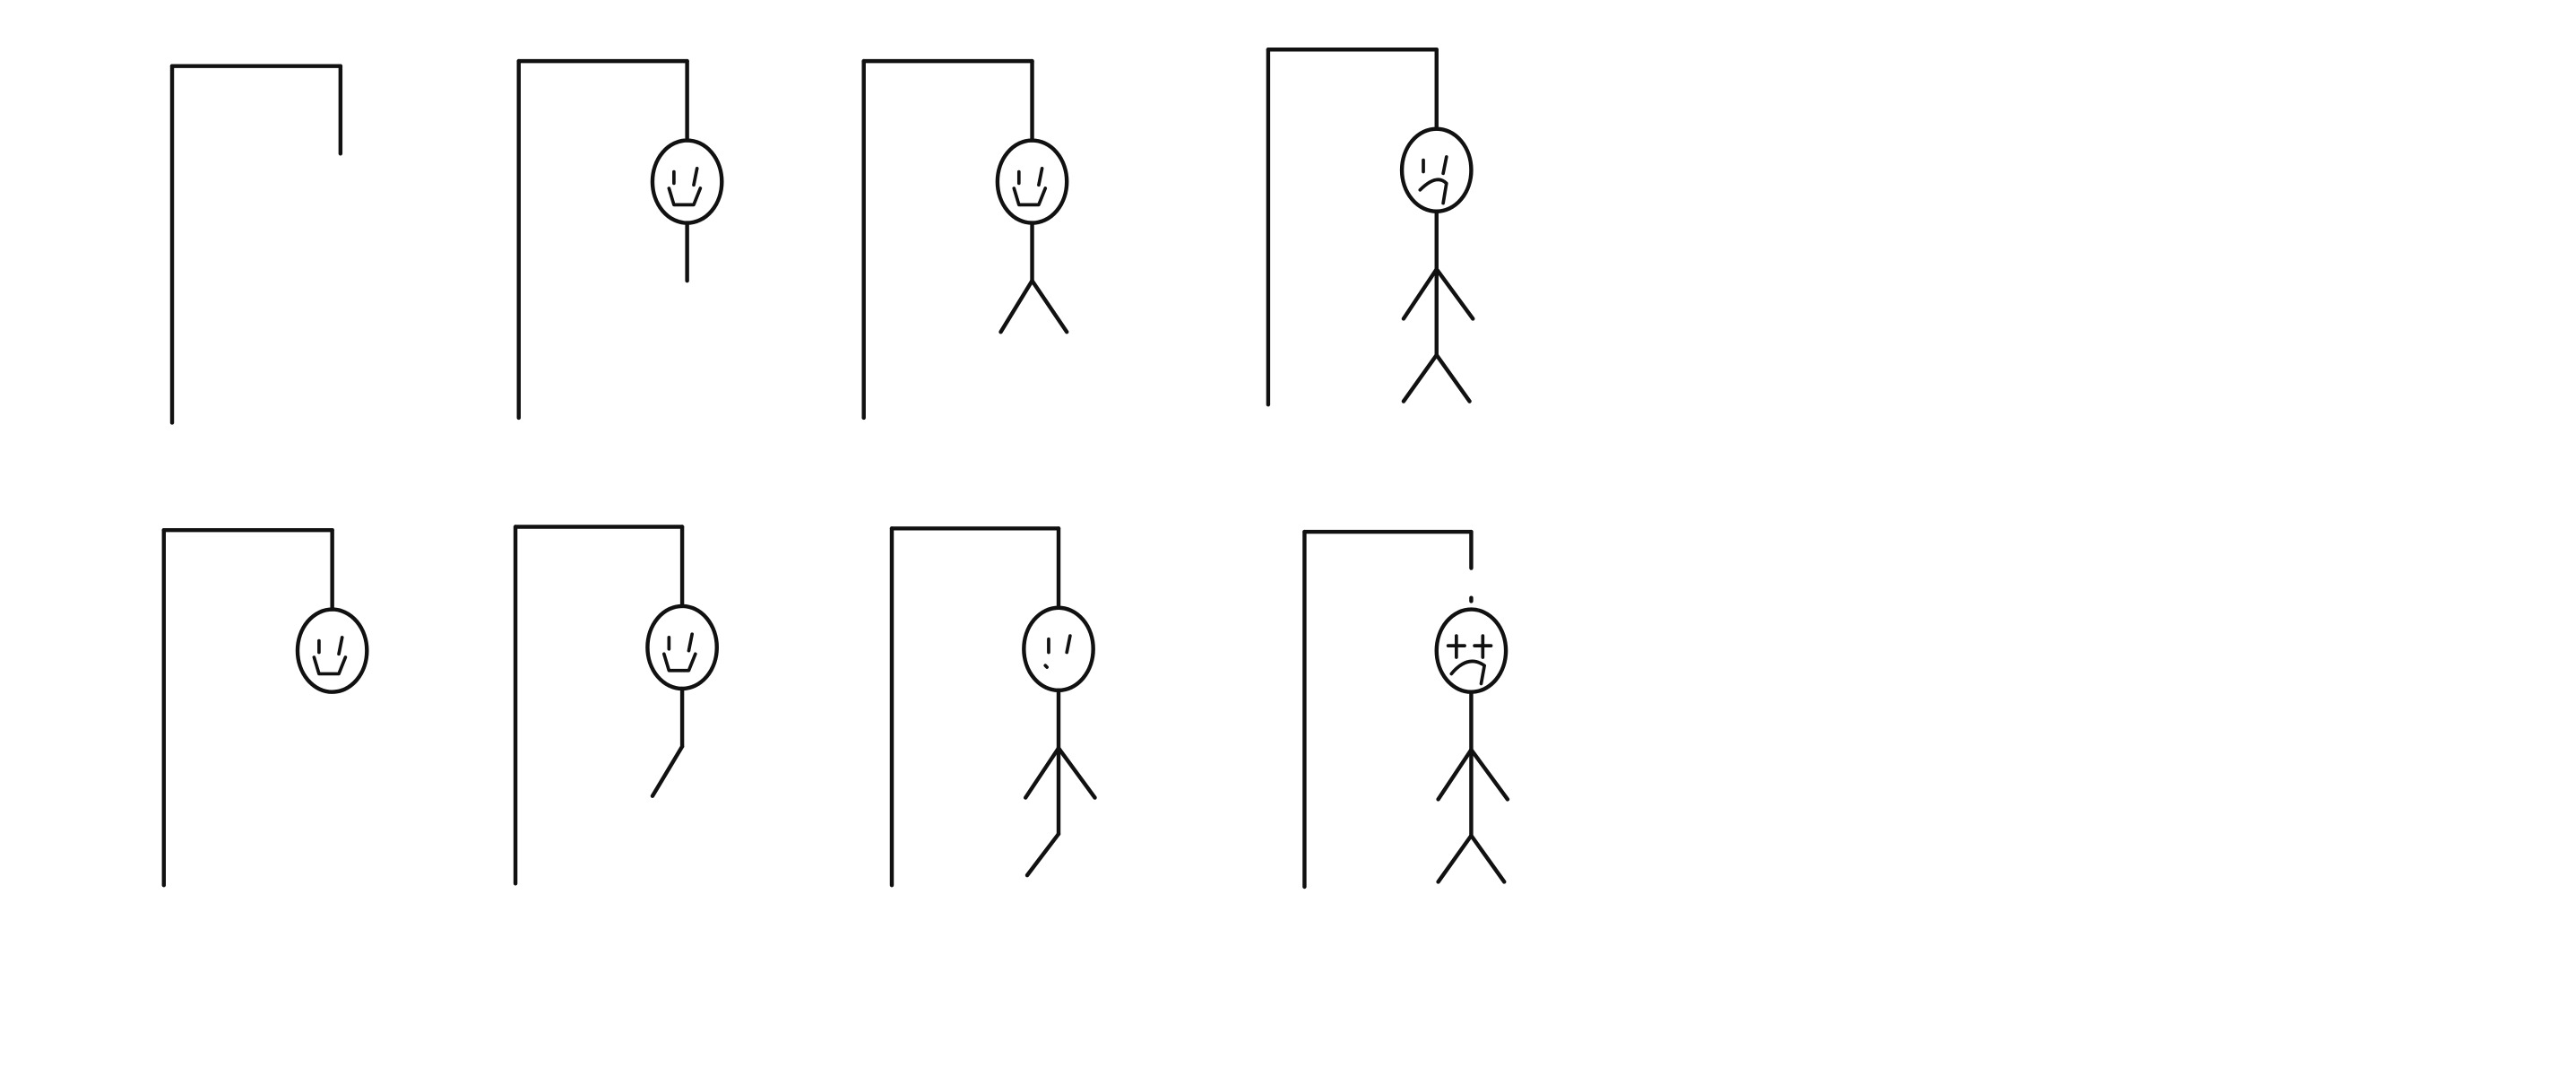 Image resolution: width=2576 pixels, height=1085 pixels. I want to click on mouth-dot, so click(1046, 666).